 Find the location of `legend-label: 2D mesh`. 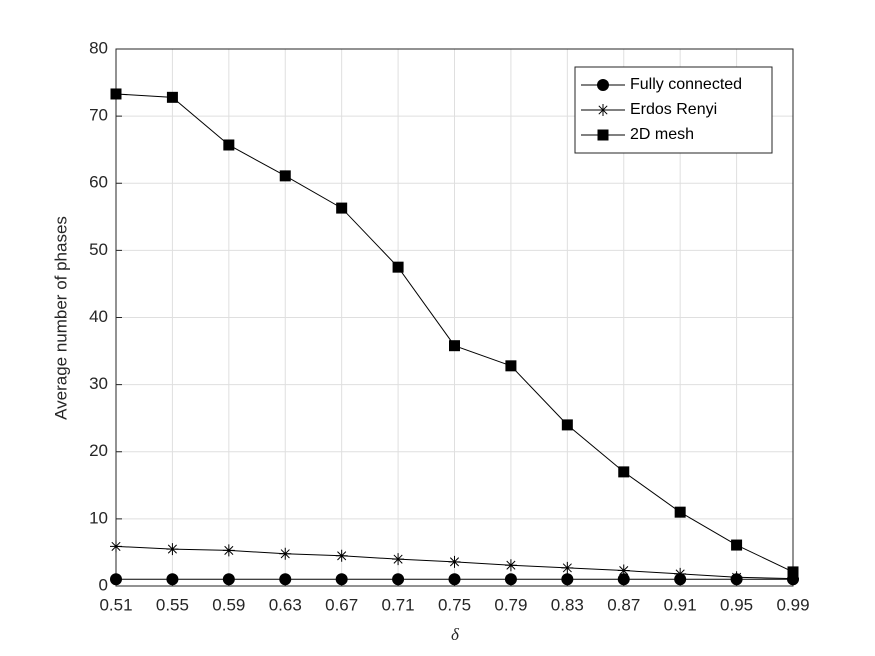

legend-label: 2D mesh is located at coordinates (662, 134).